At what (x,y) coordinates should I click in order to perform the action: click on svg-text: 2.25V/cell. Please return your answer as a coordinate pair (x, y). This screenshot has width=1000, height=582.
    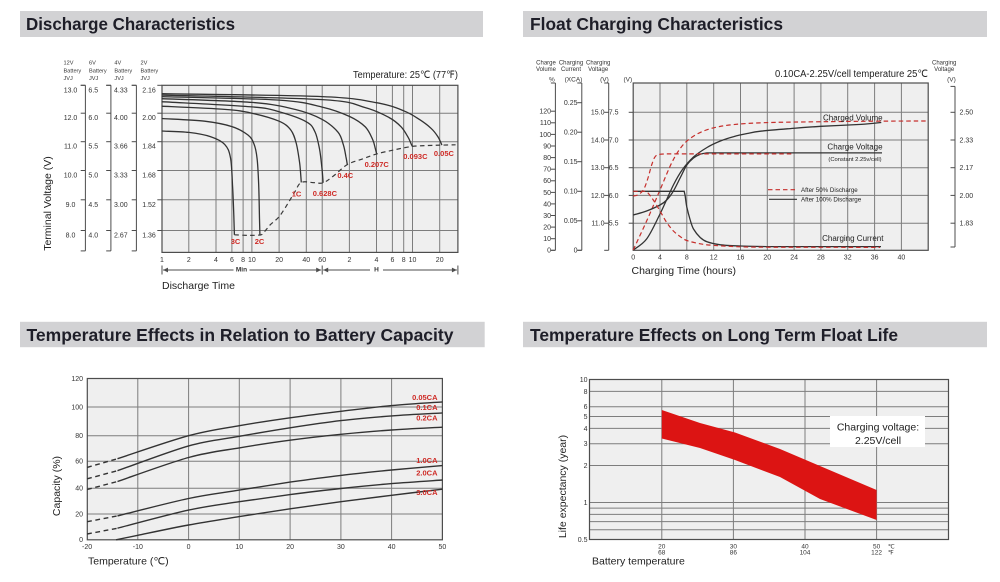
    Looking at the image, I should click on (878, 441).